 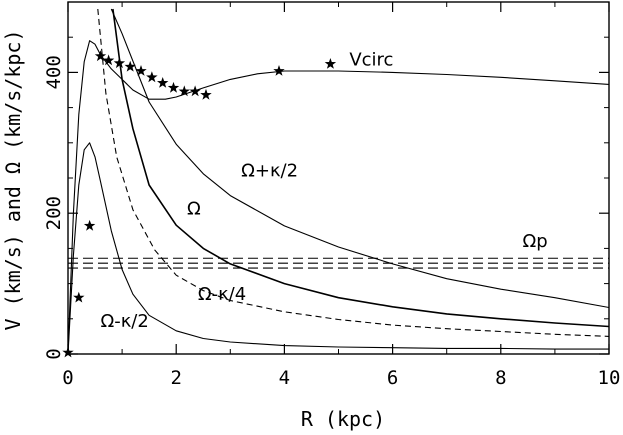 What do you see at coordinates (609, 378) in the screenshot?
I see `x-tick-label: 10` at bounding box center [609, 378].